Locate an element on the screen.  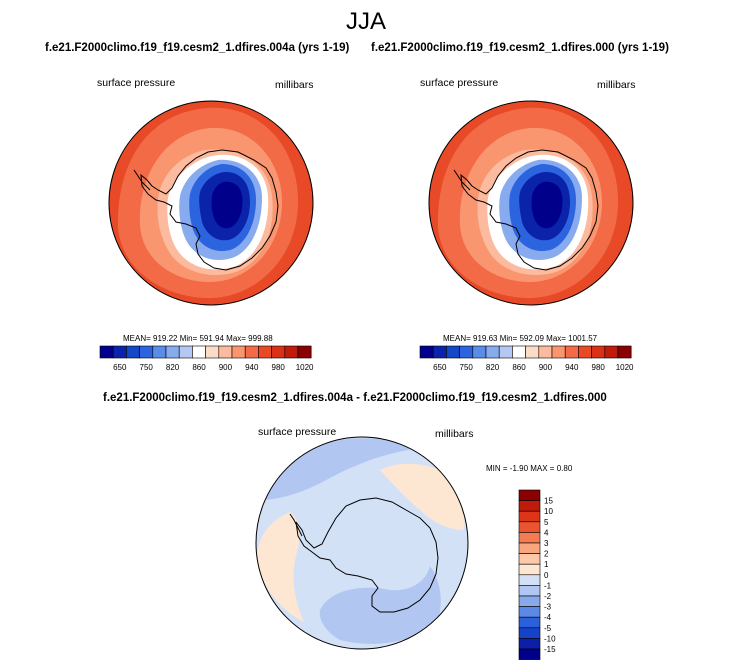
panel3-map is located at coordinates (362, 543).